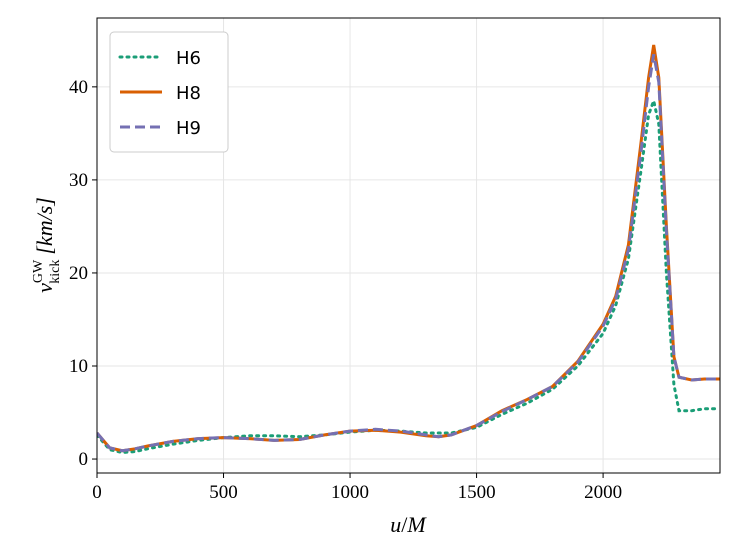  I want to click on x-label-unit: M, so click(416, 524).